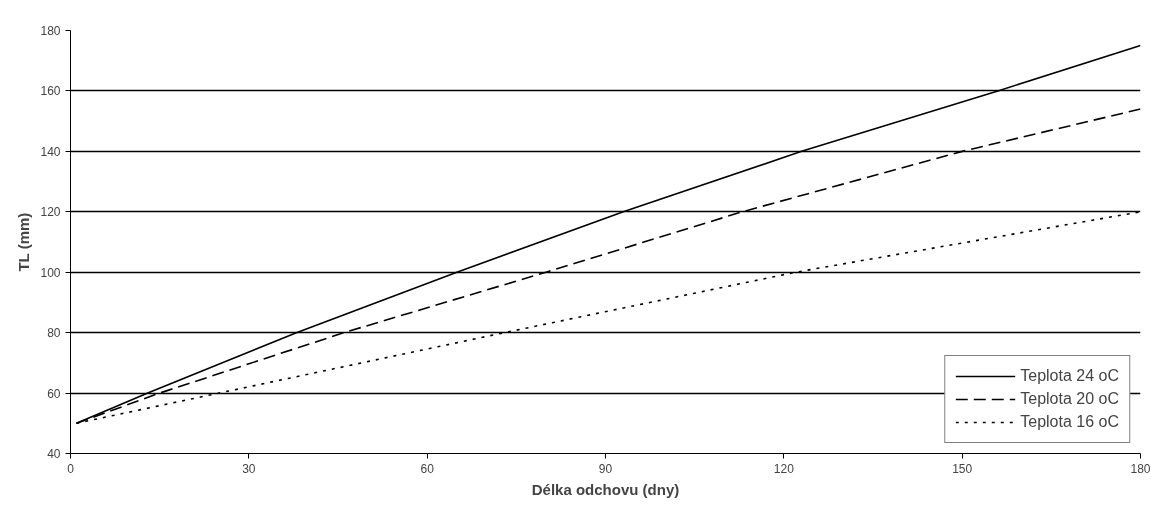 This screenshot has width=1172, height=509. Describe the element at coordinates (50, 31) in the screenshot. I see `y-tick-label: 180` at that location.